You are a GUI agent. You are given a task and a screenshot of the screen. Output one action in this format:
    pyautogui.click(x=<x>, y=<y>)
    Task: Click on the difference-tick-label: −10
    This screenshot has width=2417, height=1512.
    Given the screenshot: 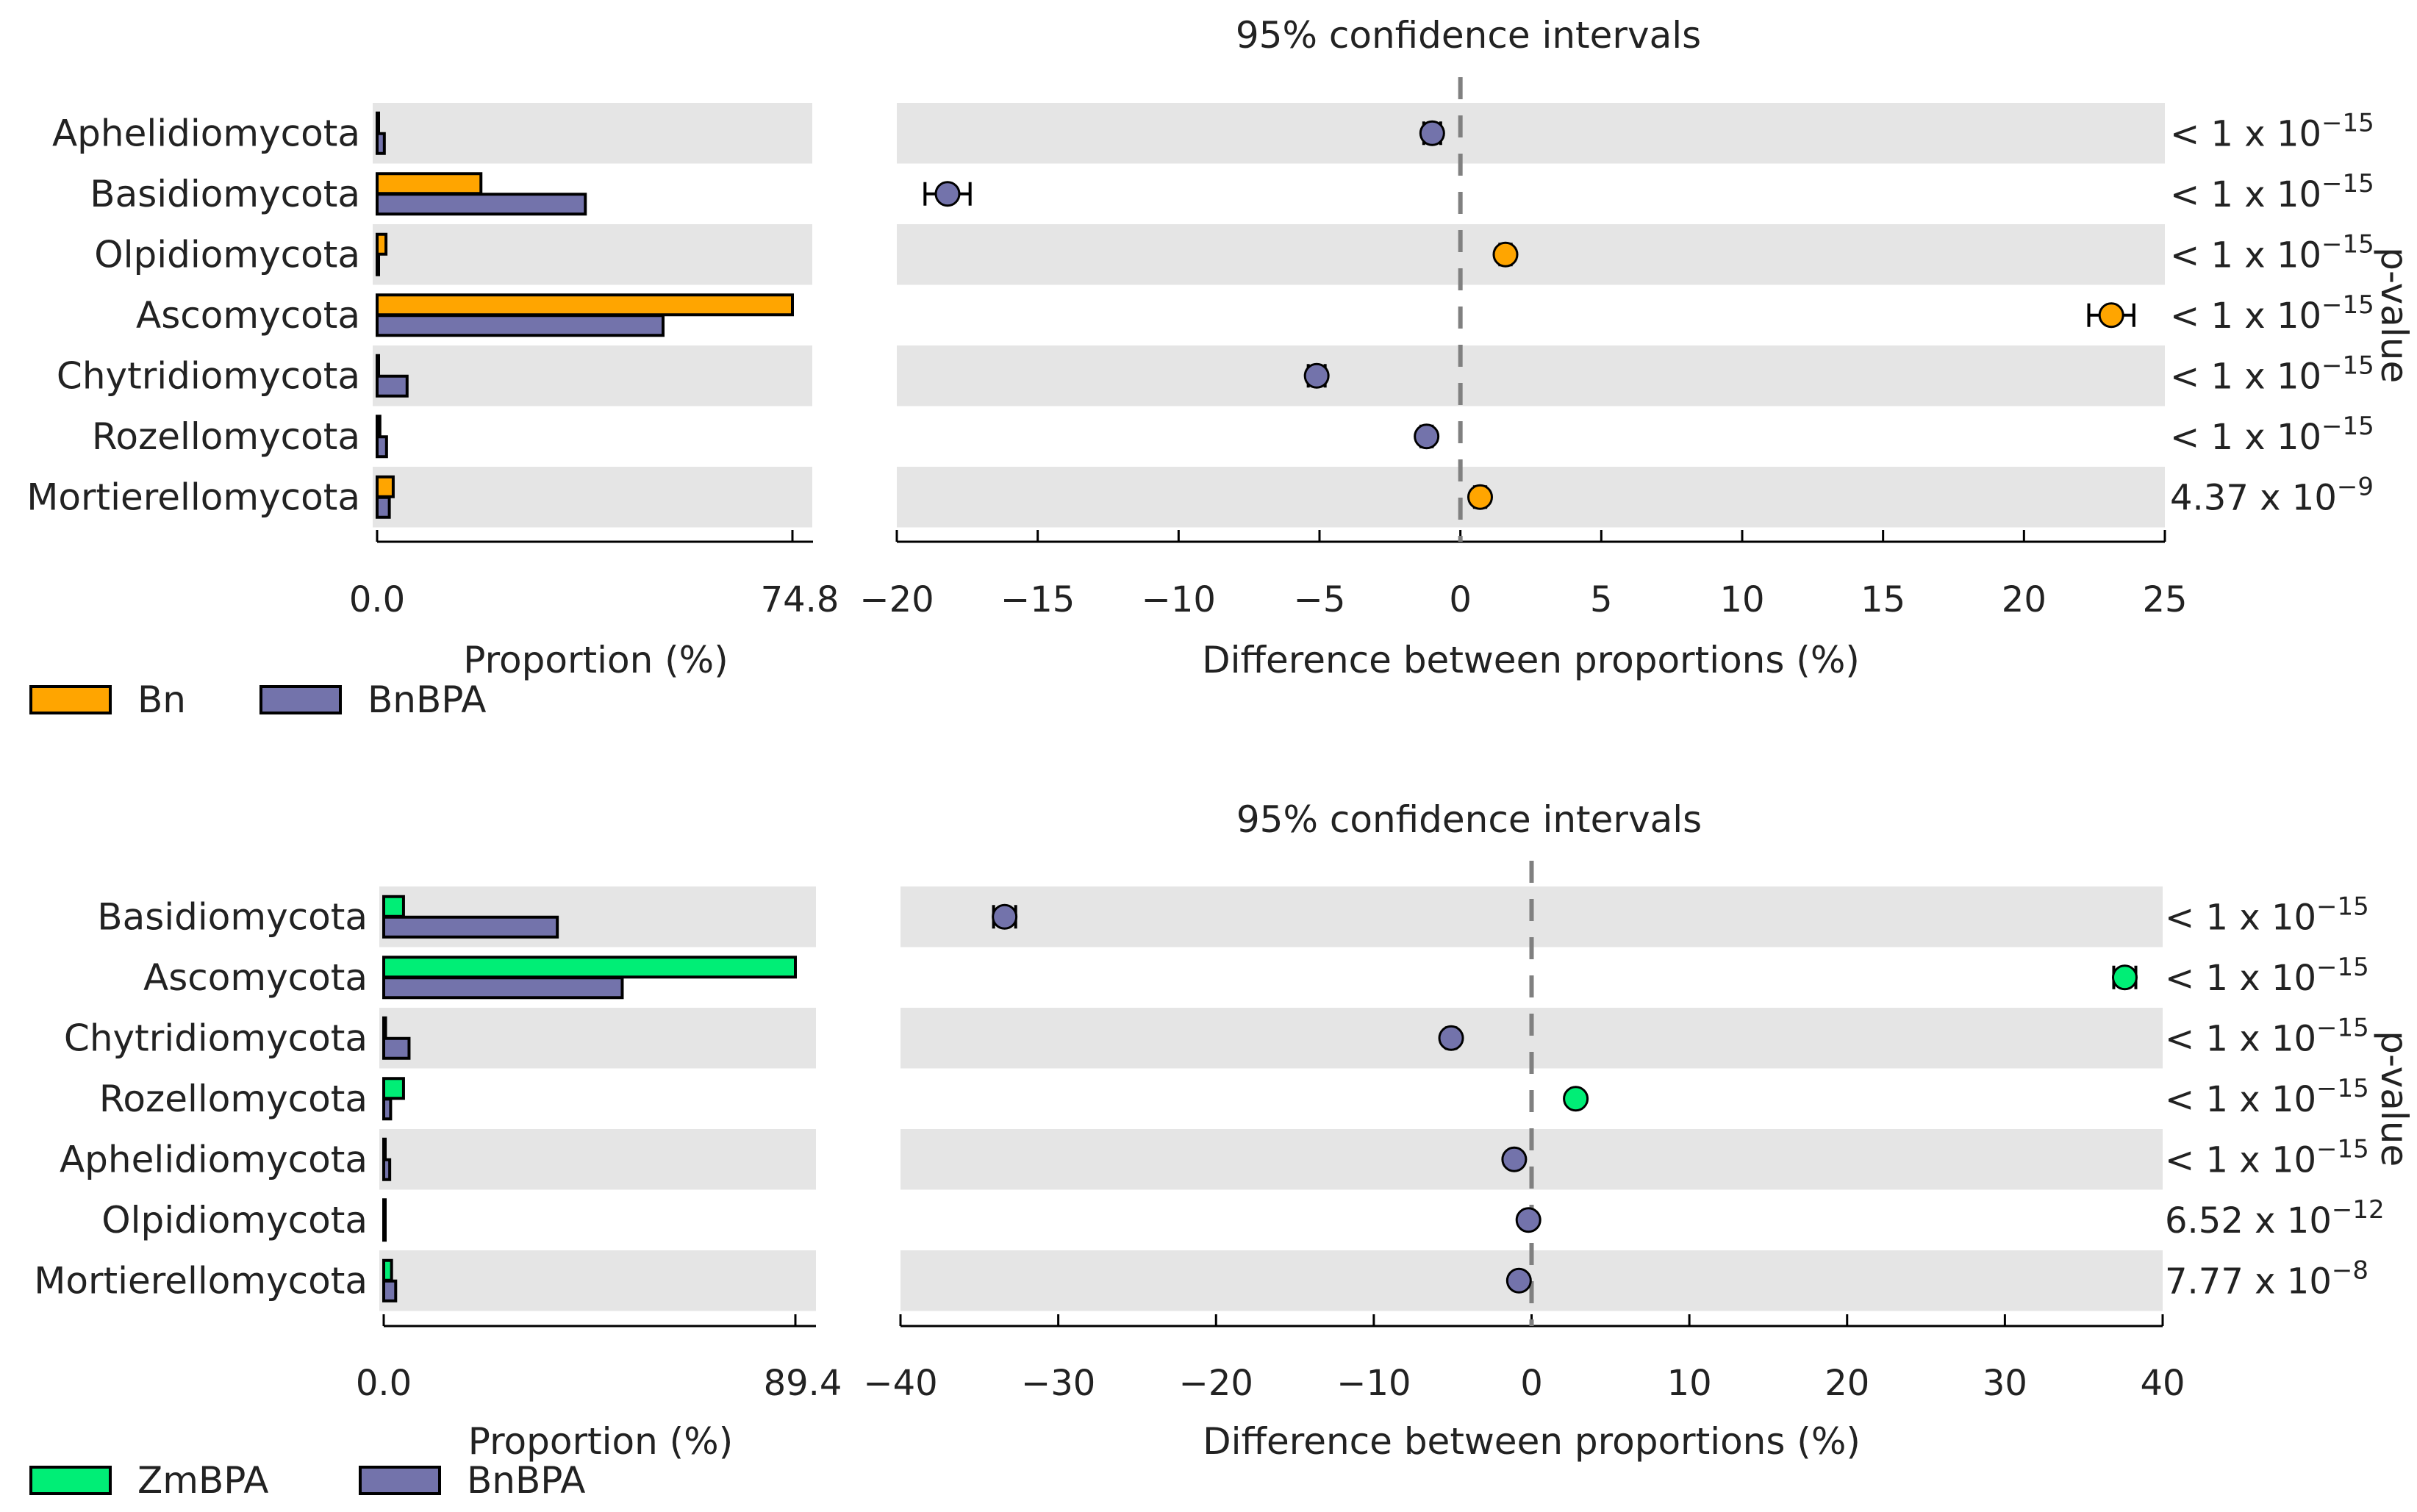 What is the action you would take?
    pyautogui.click(x=1179, y=599)
    